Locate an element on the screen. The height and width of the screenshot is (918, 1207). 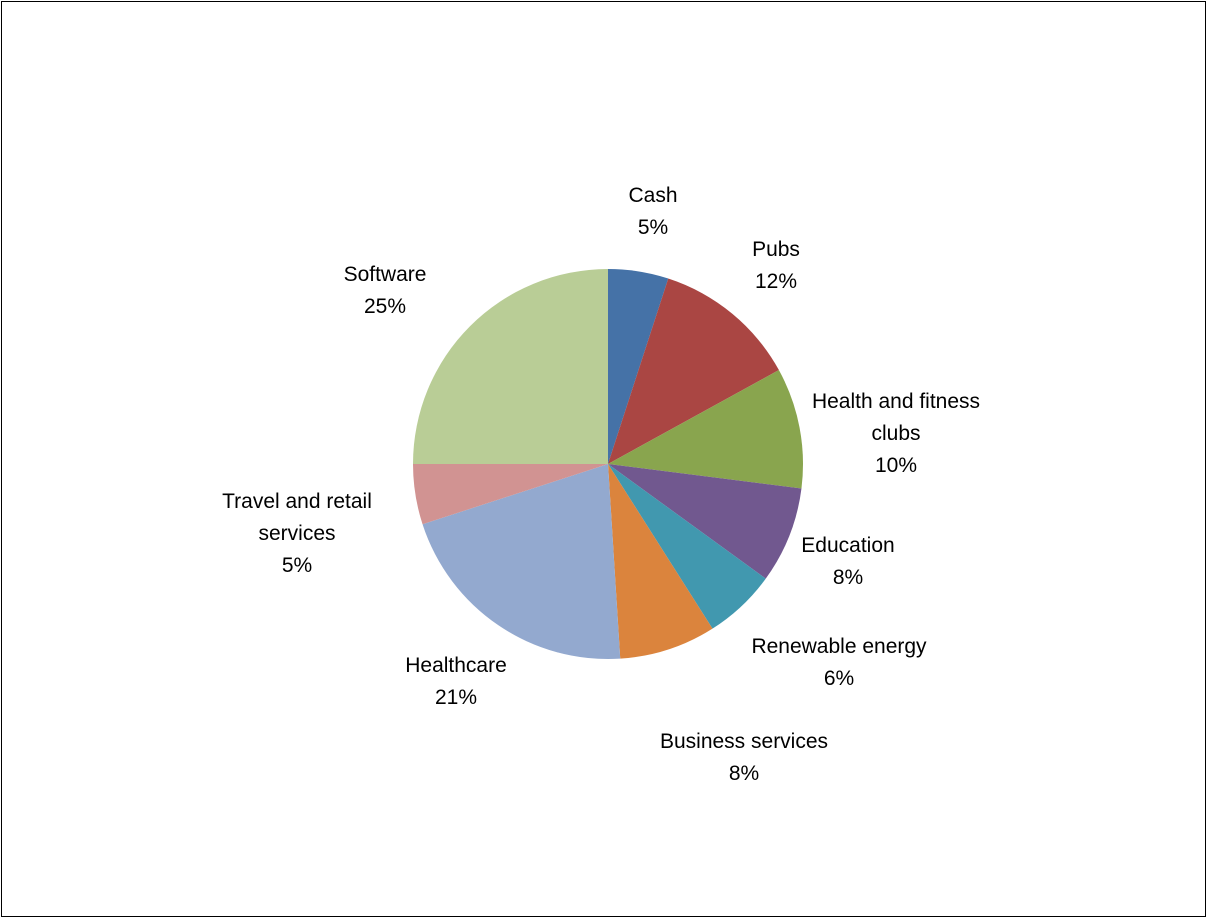
pie-slice-education is located at coordinates (705, 521).